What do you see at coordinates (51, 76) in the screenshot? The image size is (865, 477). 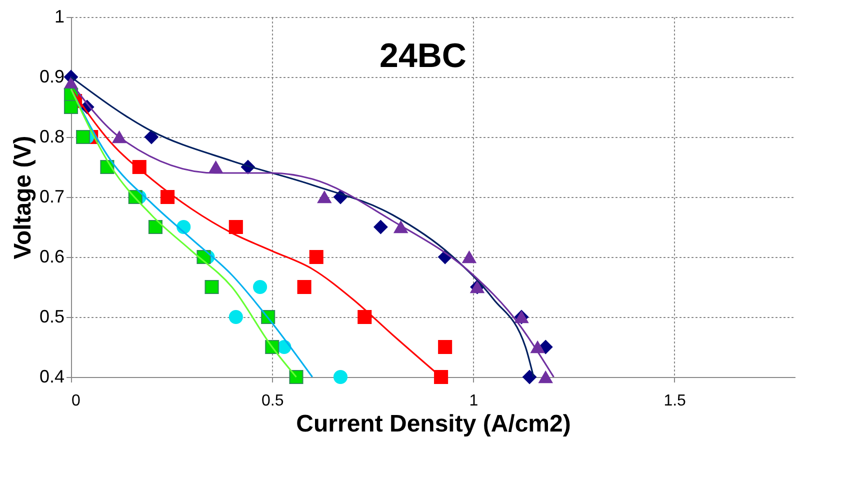 I see `y-tick-label: 0.9` at bounding box center [51, 76].